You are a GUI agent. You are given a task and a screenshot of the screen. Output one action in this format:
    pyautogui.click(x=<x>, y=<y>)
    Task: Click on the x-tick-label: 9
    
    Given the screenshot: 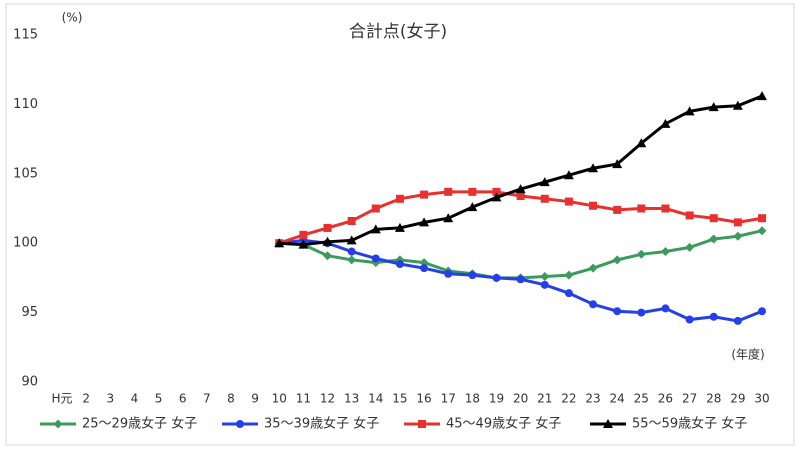 What is the action you would take?
    pyautogui.click(x=255, y=399)
    